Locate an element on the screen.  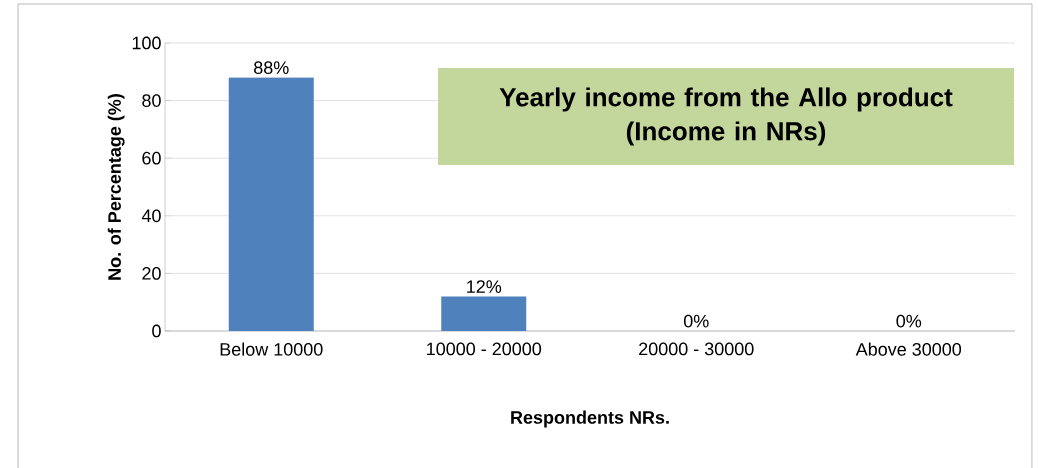
y-tick-label: 40 is located at coordinates (151, 216).